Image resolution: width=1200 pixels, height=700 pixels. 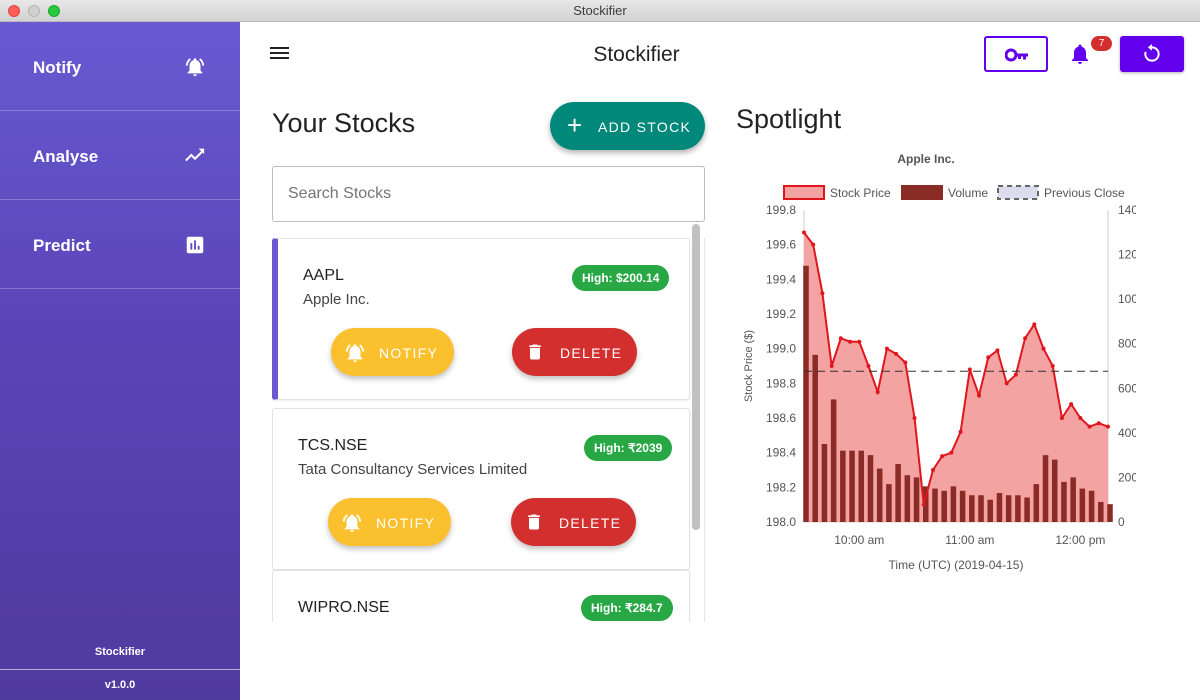 What do you see at coordinates (34, 11) in the screenshot?
I see `minimize-window-button` at bounding box center [34, 11].